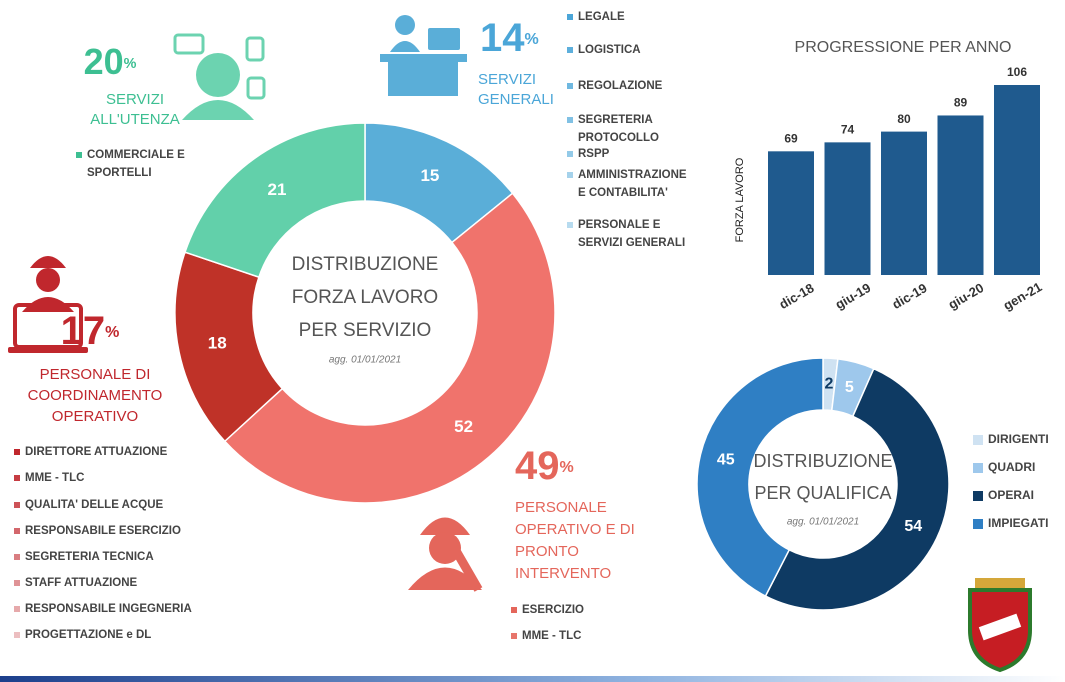 This screenshot has width=1065, height=682. Describe the element at coordinates (618, 138) in the screenshot. I see `section-item: PROTOCOLLO` at that location.